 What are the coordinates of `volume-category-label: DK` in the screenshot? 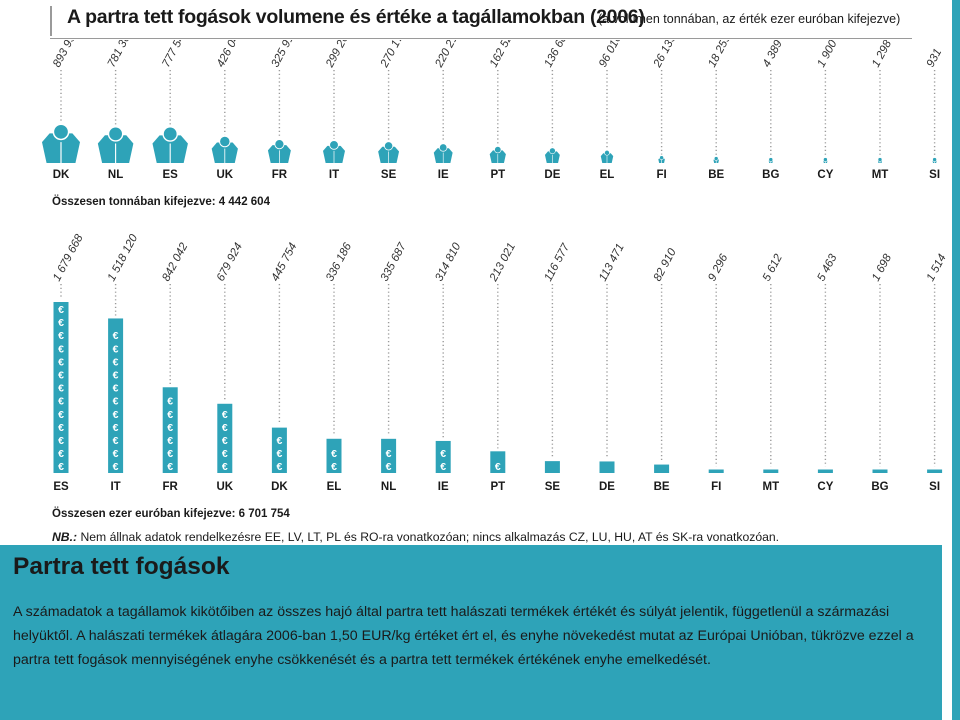 It's located at (61, 175).